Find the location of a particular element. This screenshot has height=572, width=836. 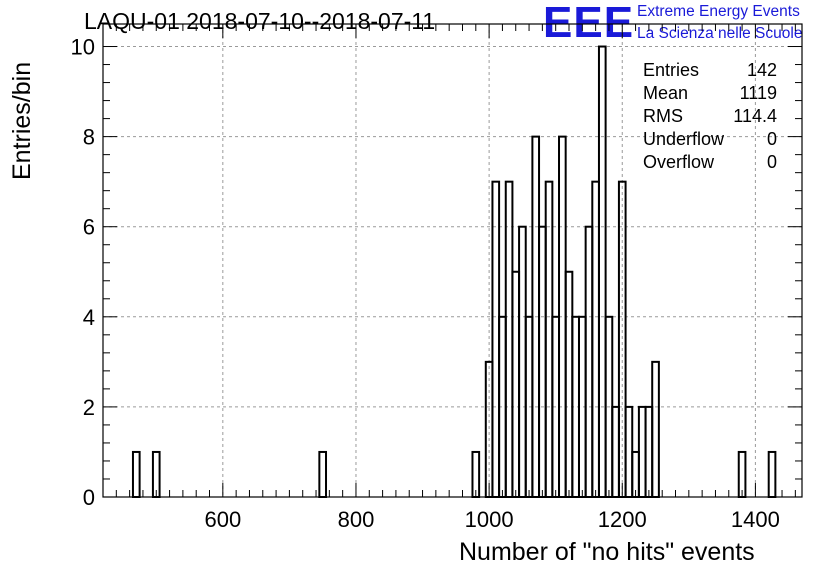

y-tick-label: 0 is located at coordinates (89, 497).